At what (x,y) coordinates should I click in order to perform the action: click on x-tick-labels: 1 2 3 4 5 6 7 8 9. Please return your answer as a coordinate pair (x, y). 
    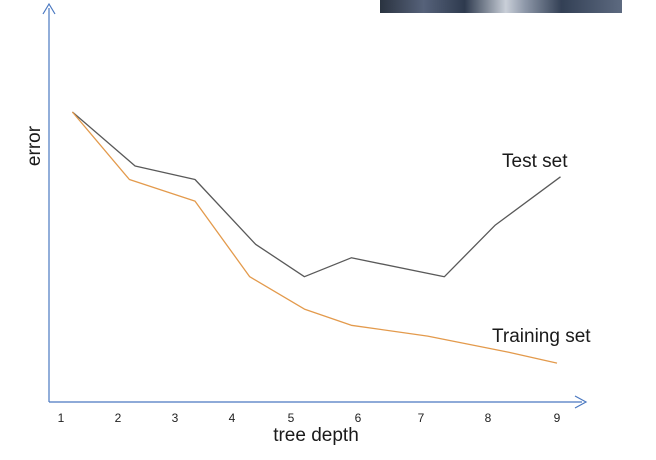
    Looking at the image, I should click on (309, 418).